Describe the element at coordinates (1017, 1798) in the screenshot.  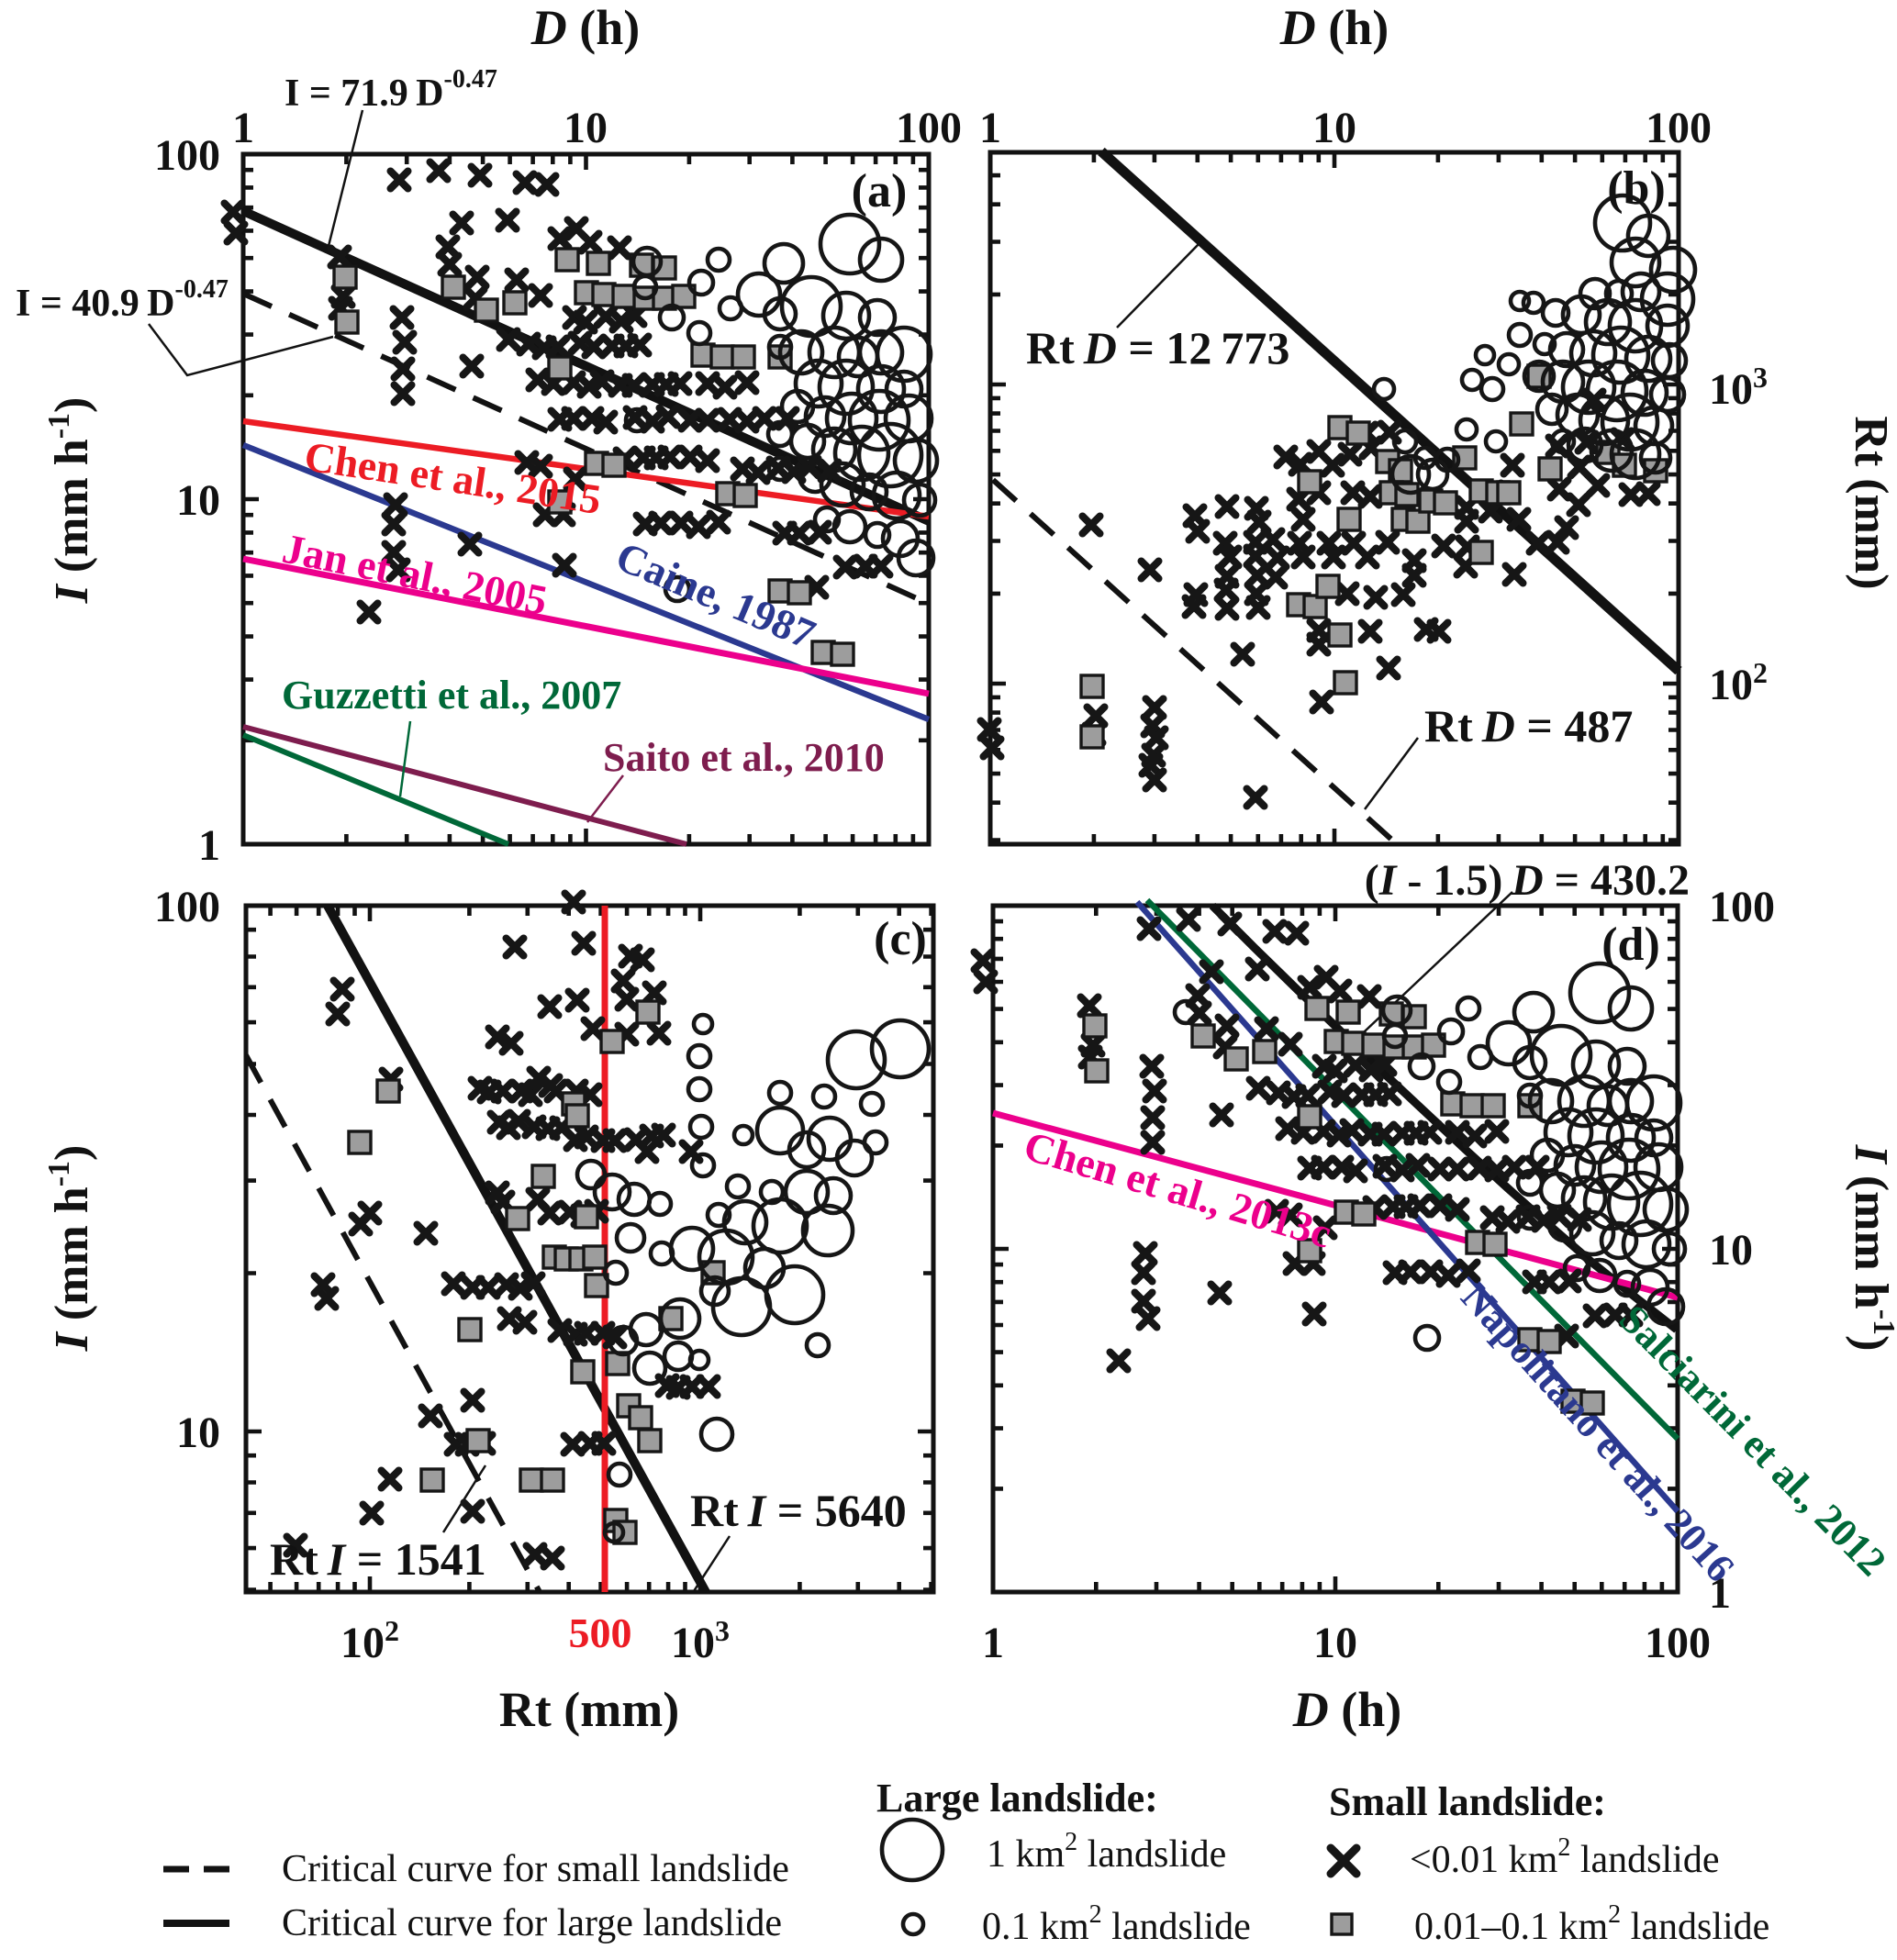
I see `svg-text: Large landslide:` at that location.